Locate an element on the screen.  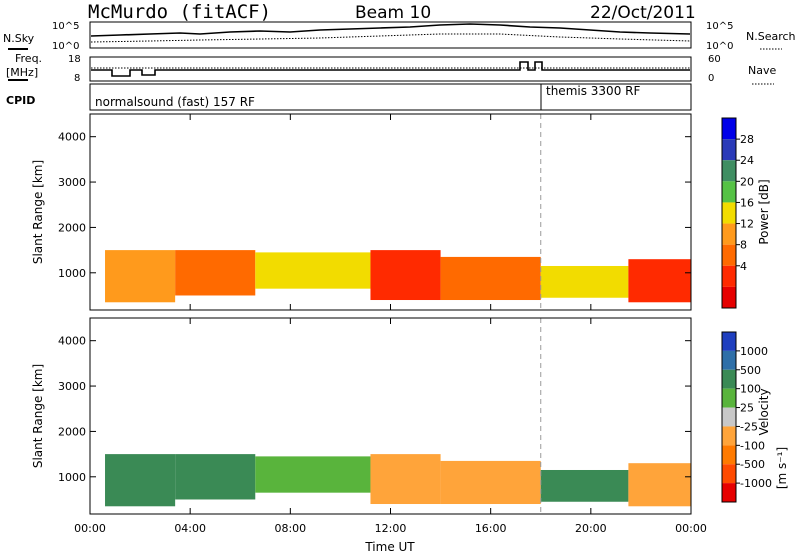
cpid-mode-1: normalsound (fast) 157 RF is located at coordinates (175, 102).